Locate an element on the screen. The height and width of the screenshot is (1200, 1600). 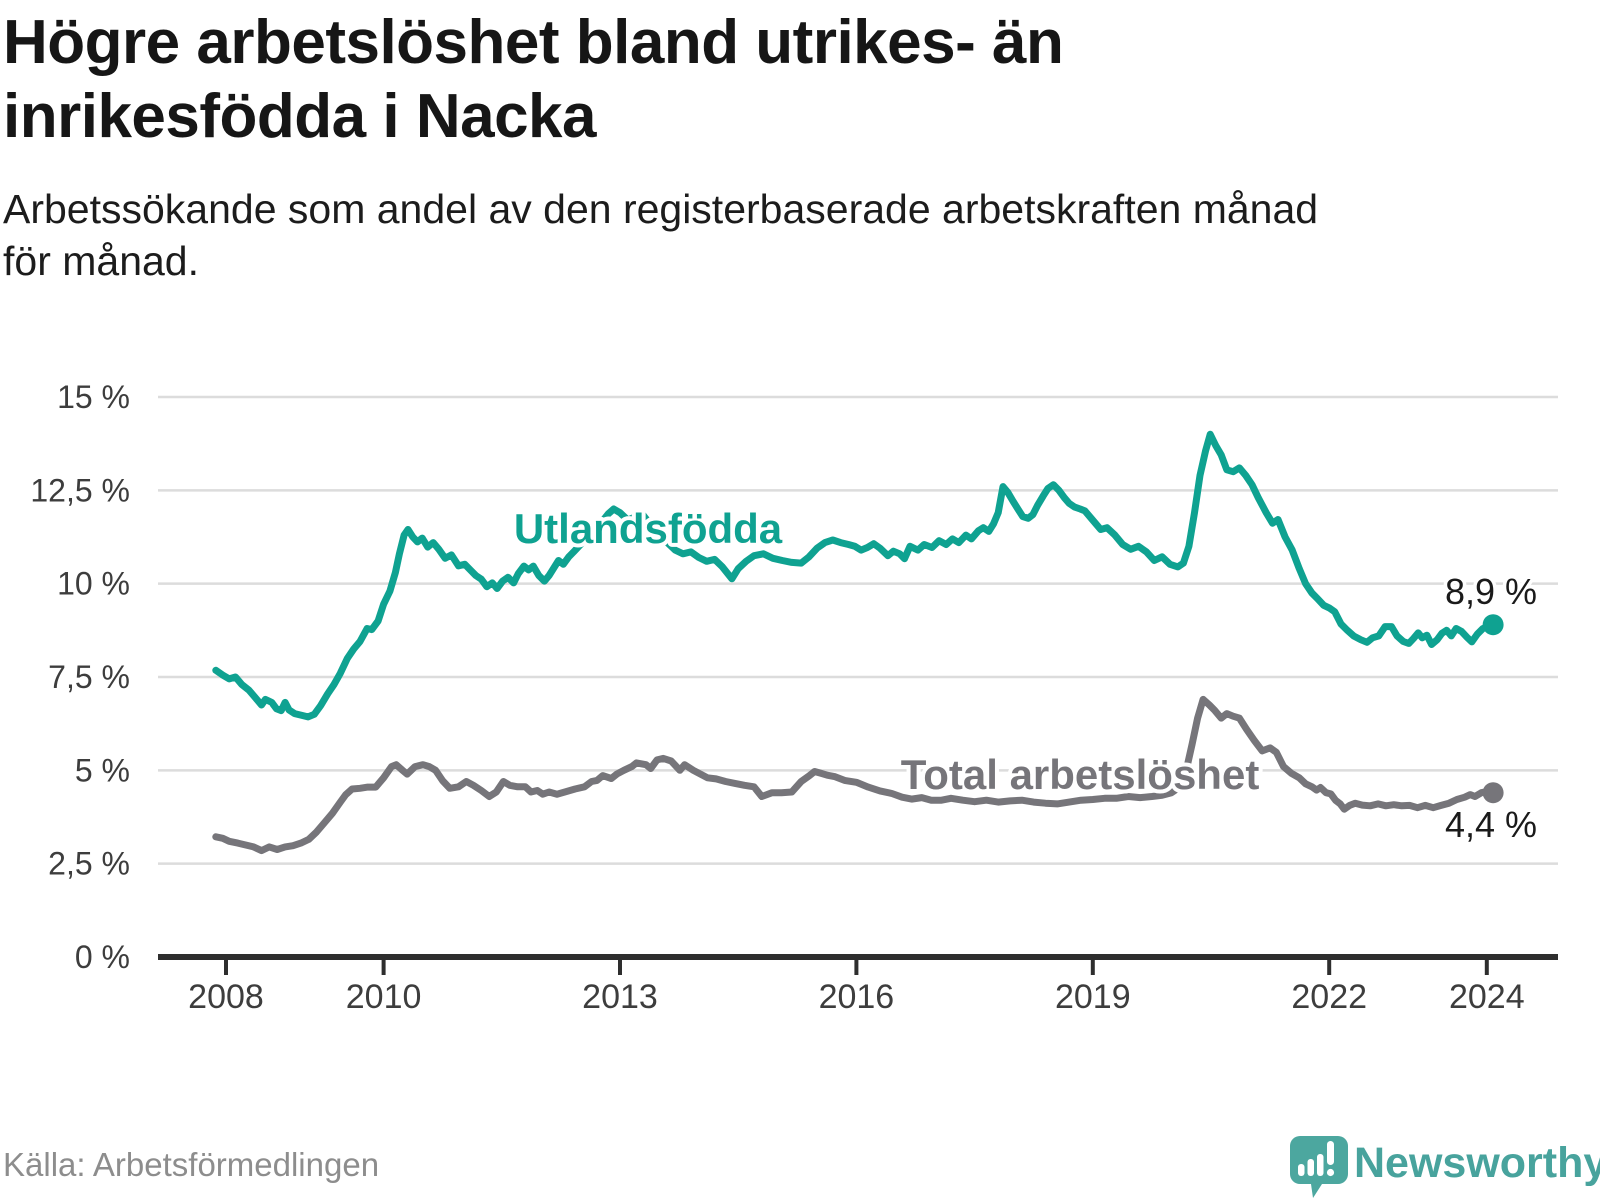
y-tick-label-10: 10 % is located at coordinates (93, 584).